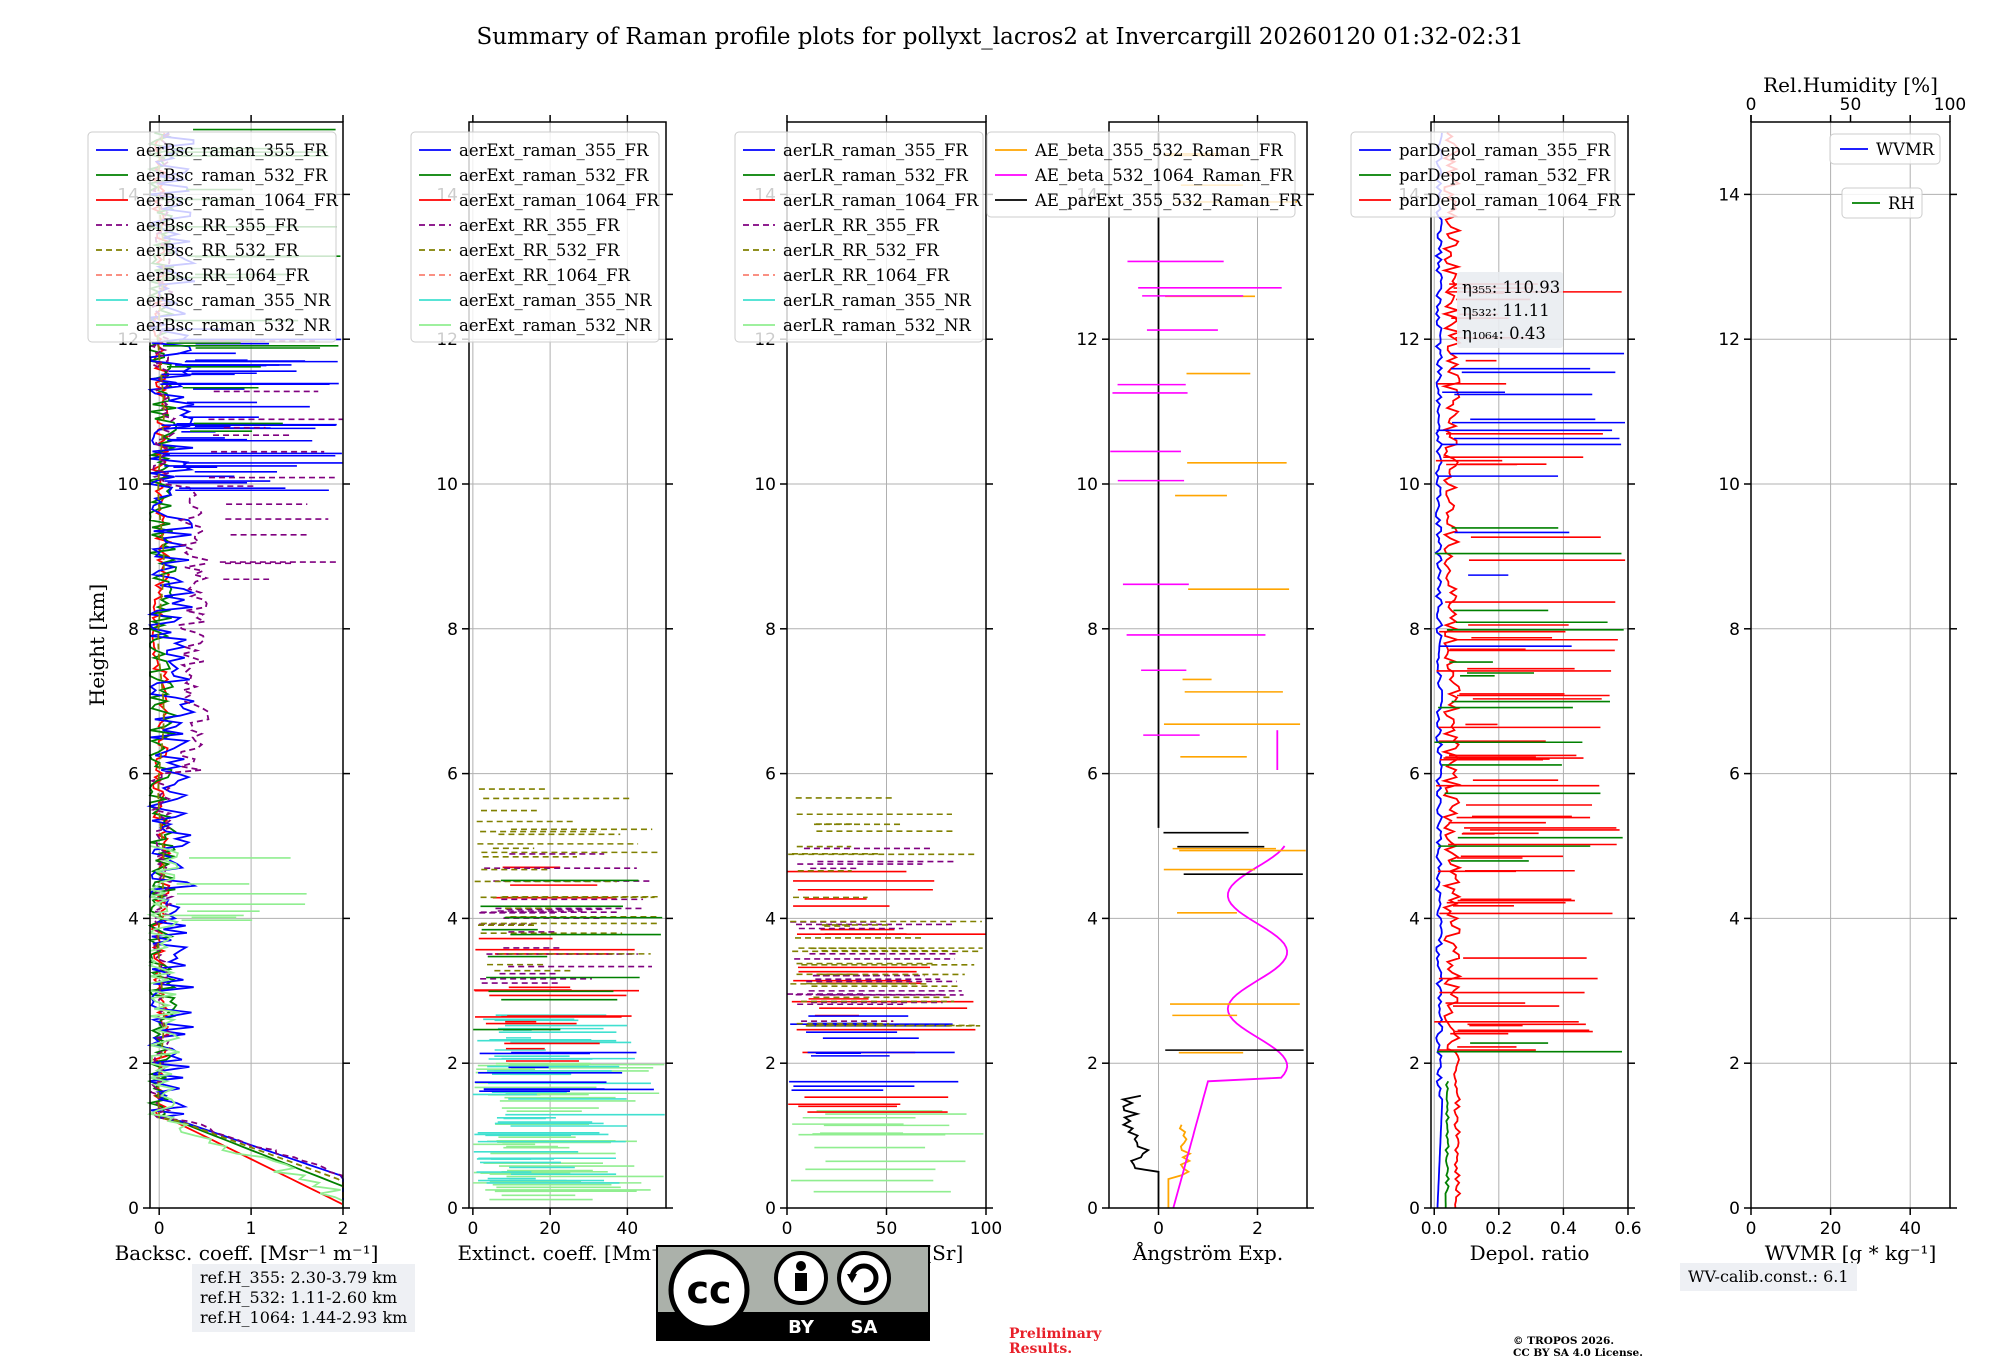 The height and width of the screenshot is (1360, 2000). What do you see at coordinates (567, 1253) in the screenshot?
I see `x-axis-label-ext: Extinct. coeff. [Mm⁻¹]` at bounding box center [567, 1253].